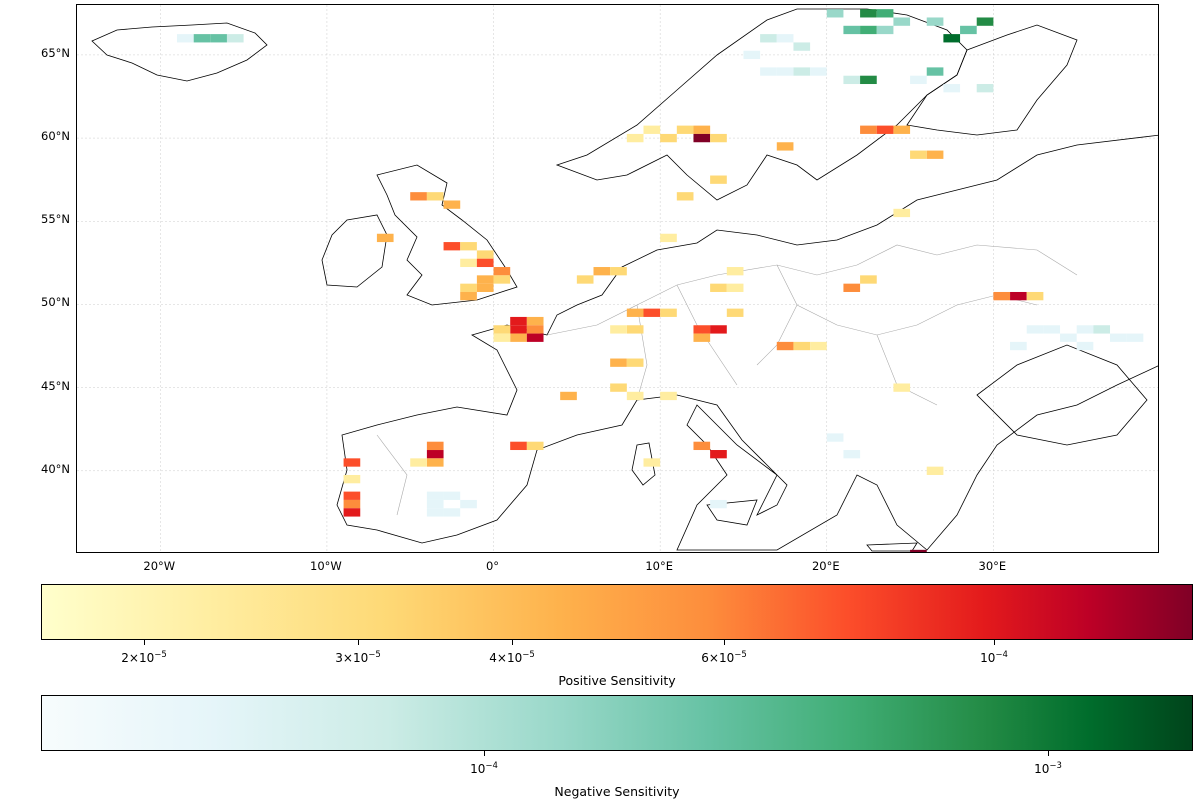 This screenshot has width=1200, height=800. I want to click on lat-label: 45°N, so click(55, 385).